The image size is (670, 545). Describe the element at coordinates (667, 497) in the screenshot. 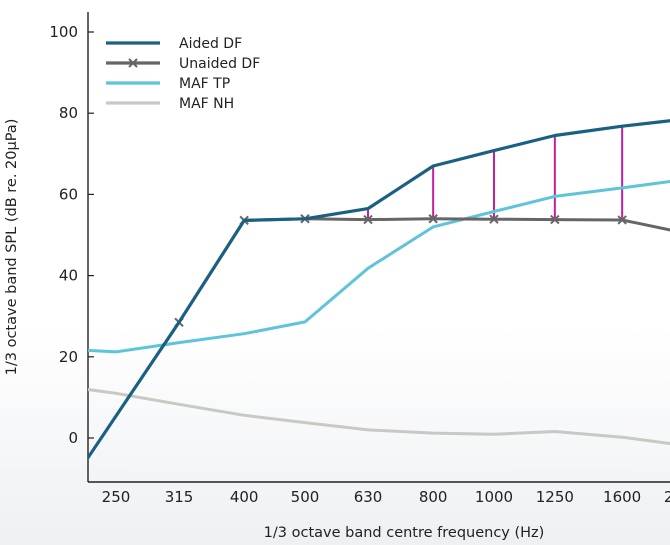

I see `x-tick-label: 2000` at that location.